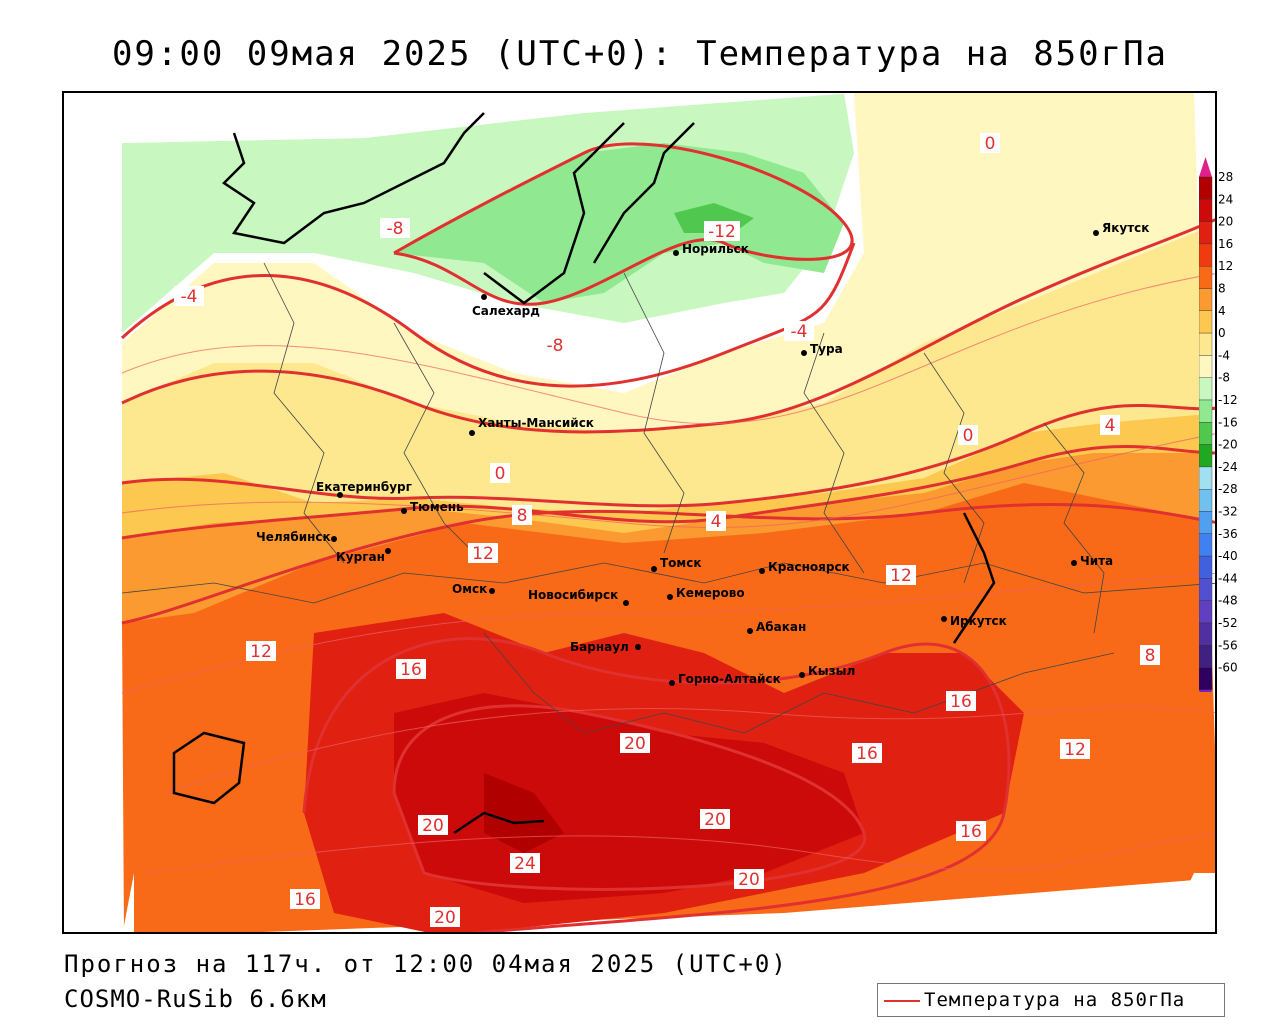  Describe the element at coordinates (363, 556) in the screenshot. I see `city-kurgan: Курган` at that location.